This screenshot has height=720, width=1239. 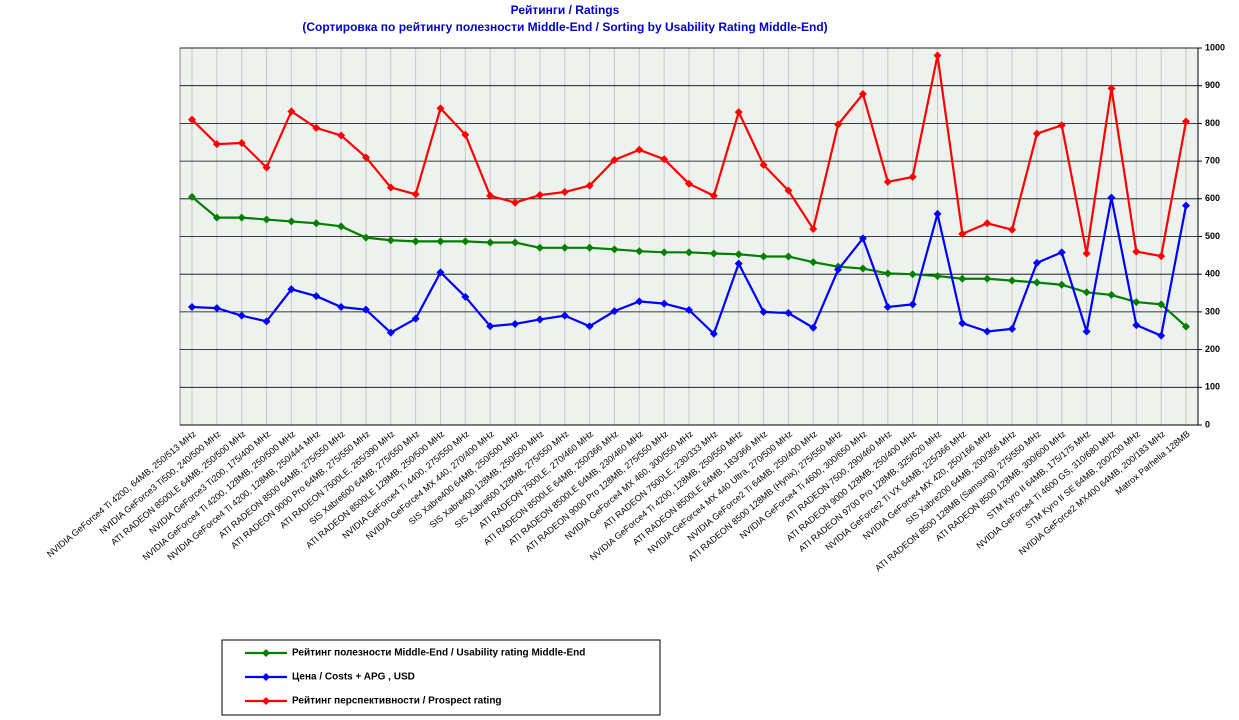 What do you see at coordinates (1212, 198) in the screenshot?
I see `y-tick-label: 600` at bounding box center [1212, 198].